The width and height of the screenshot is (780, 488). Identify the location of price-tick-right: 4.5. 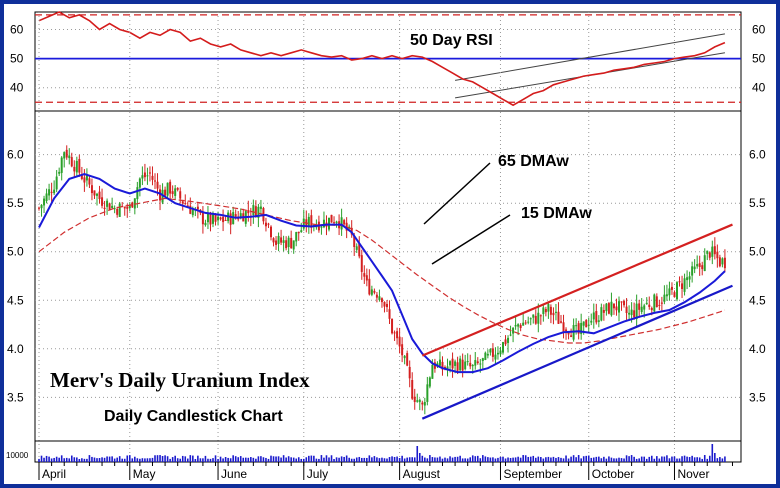
(757, 300).